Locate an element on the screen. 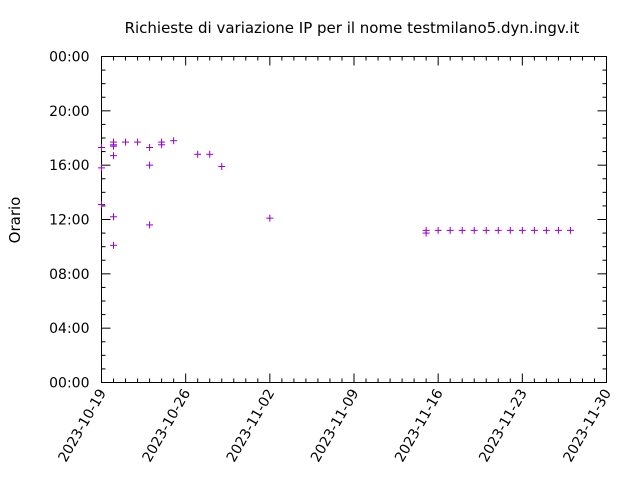 Image resolution: width=640 pixels, height=480 pixels. x-tick-label: 2023-11-23 is located at coordinates (503, 426).